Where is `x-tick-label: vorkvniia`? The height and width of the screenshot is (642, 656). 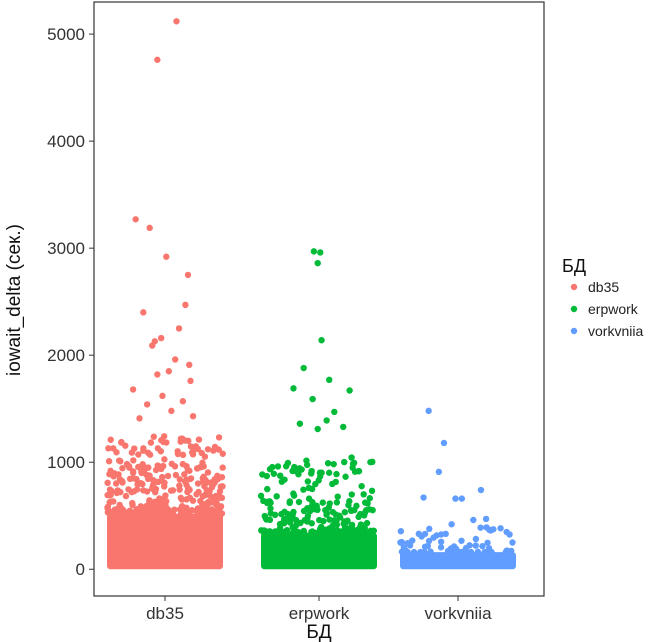 x-tick-label: vorkvniia is located at coordinates (458, 613).